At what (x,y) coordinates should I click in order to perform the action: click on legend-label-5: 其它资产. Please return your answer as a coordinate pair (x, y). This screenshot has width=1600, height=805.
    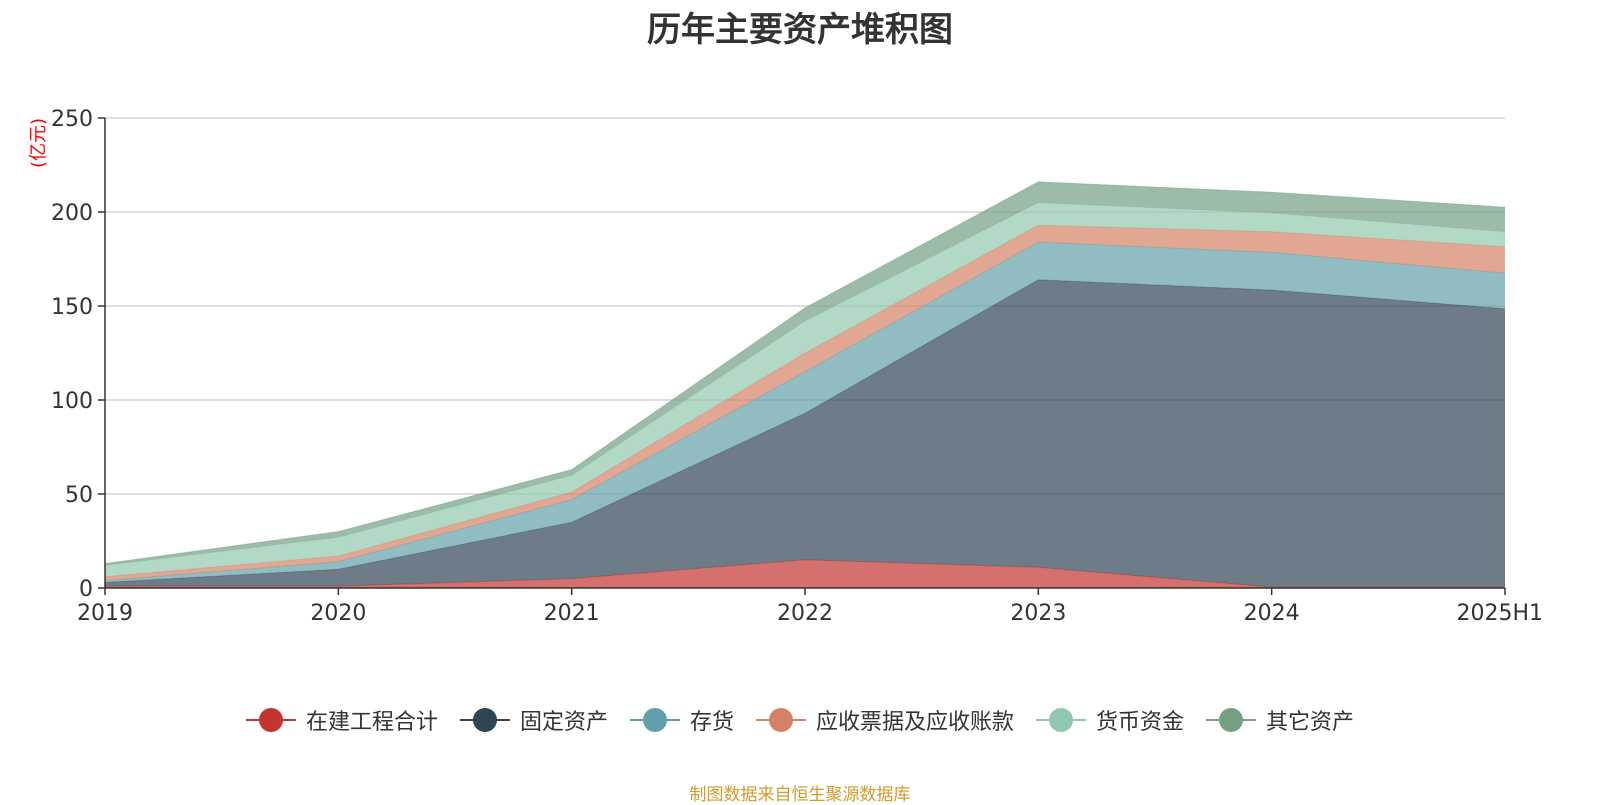
    Looking at the image, I should click on (1310, 722).